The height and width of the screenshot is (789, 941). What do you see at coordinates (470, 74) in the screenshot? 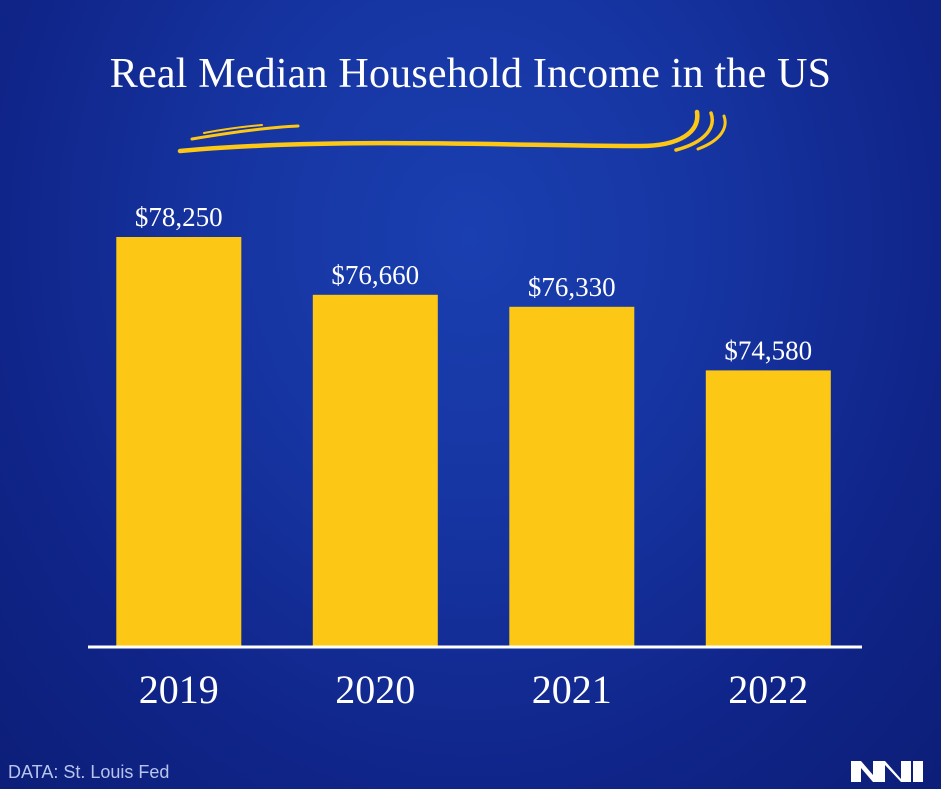
I see `chart-title: Real Median Household Income in the US` at bounding box center [470, 74].